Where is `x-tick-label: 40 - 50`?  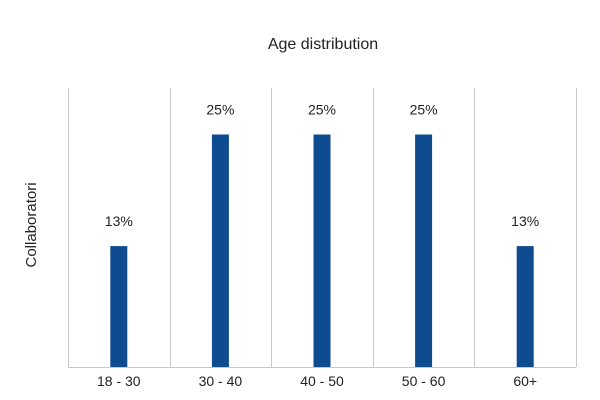 x-tick-label: 40 - 50 is located at coordinates (322, 381).